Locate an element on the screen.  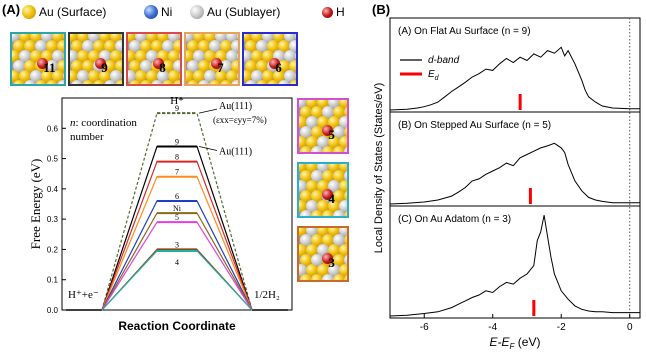
series-label: 4 is located at coordinates (177, 262).